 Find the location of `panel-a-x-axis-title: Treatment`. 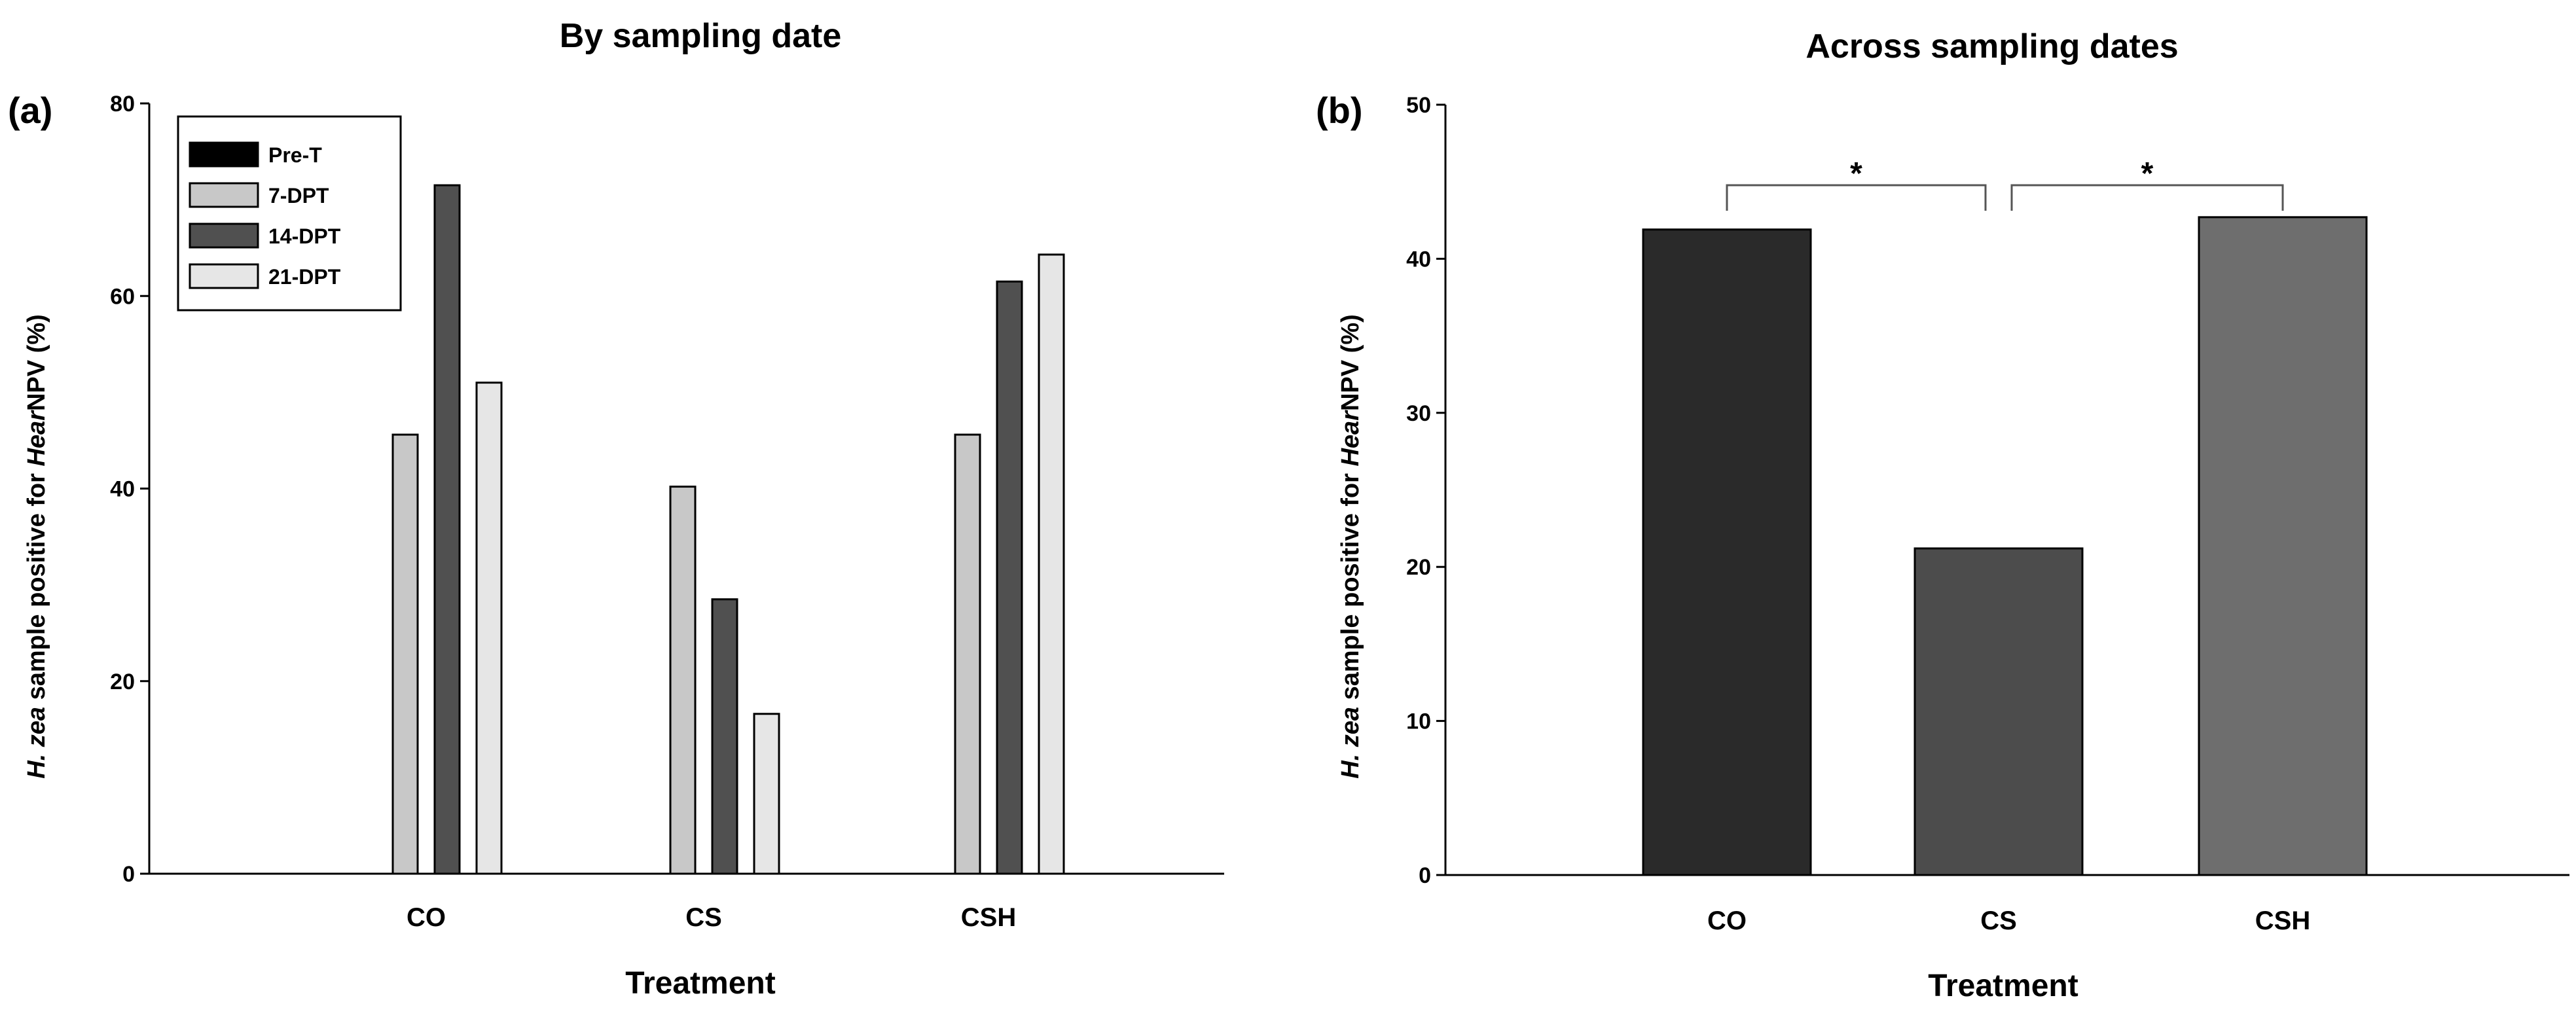

panel-a-x-axis-title: Treatment is located at coordinates (700, 983).